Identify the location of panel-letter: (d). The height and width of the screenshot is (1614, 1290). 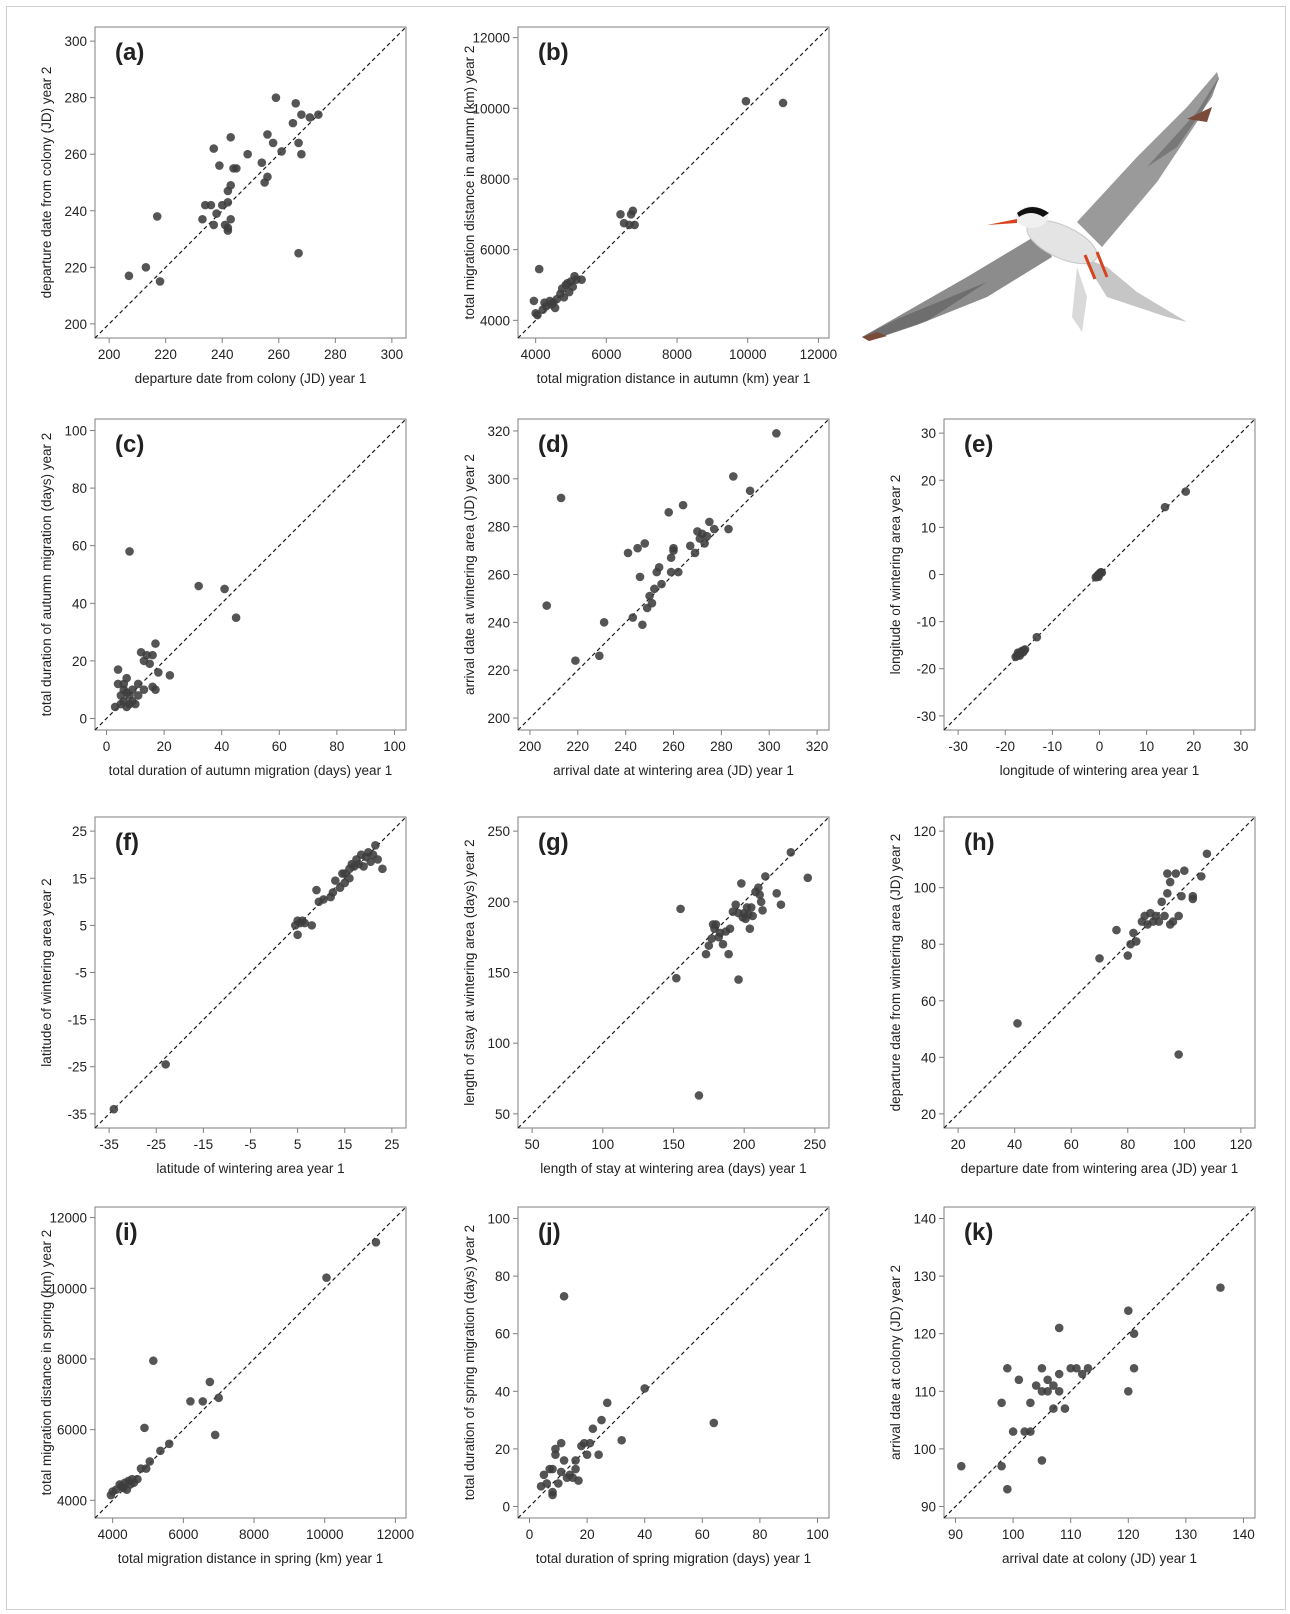
(553, 444).